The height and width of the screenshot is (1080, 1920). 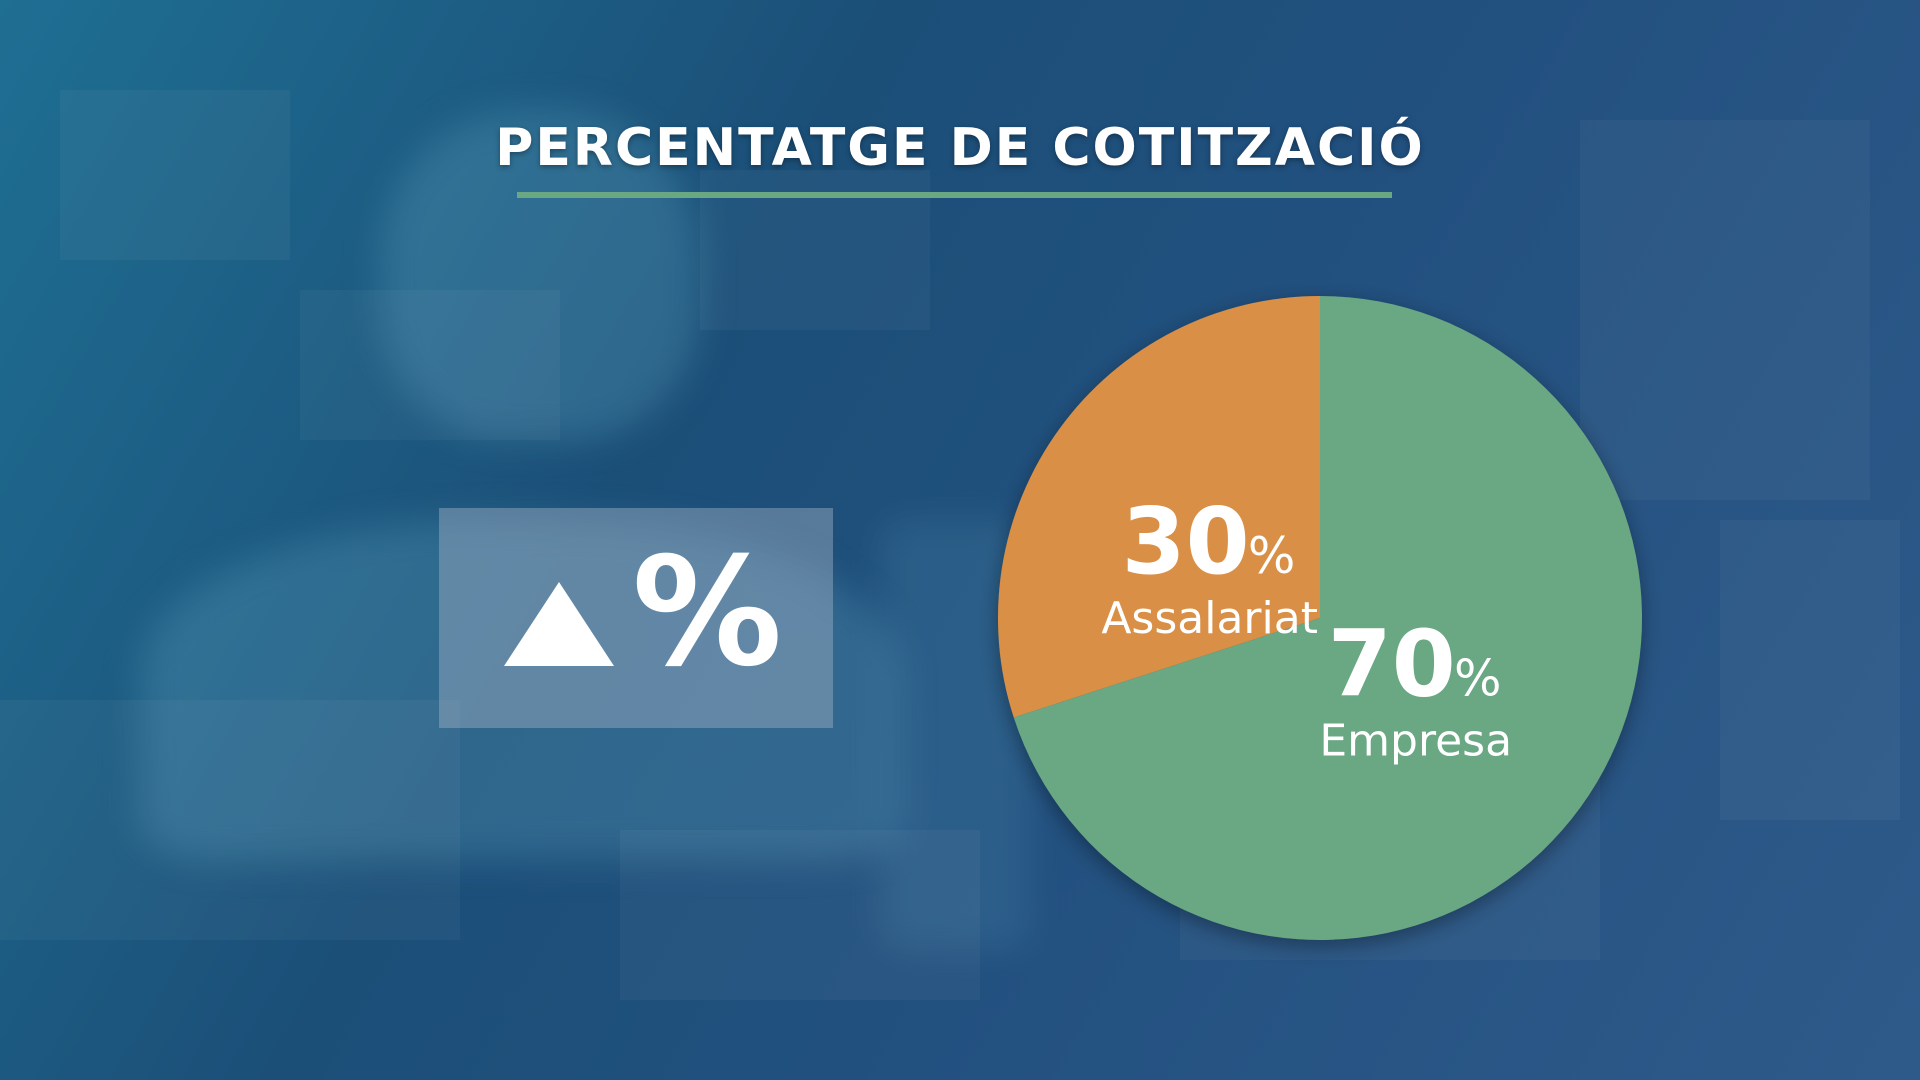 I want to click on pie-label-unit-empresa: %, so click(x=1478, y=678).